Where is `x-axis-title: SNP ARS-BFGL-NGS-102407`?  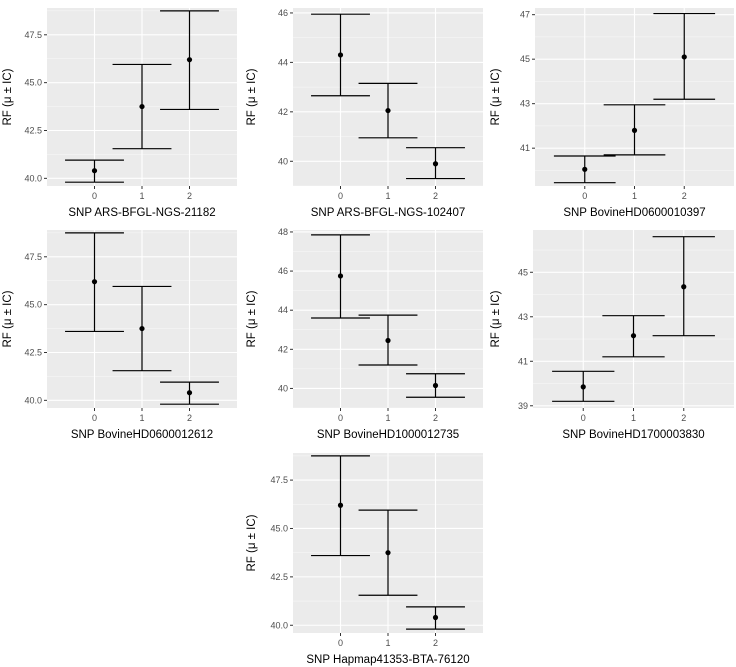
x-axis-title: SNP ARS-BFGL-NGS-102407 is located at coordinates (388, 213).